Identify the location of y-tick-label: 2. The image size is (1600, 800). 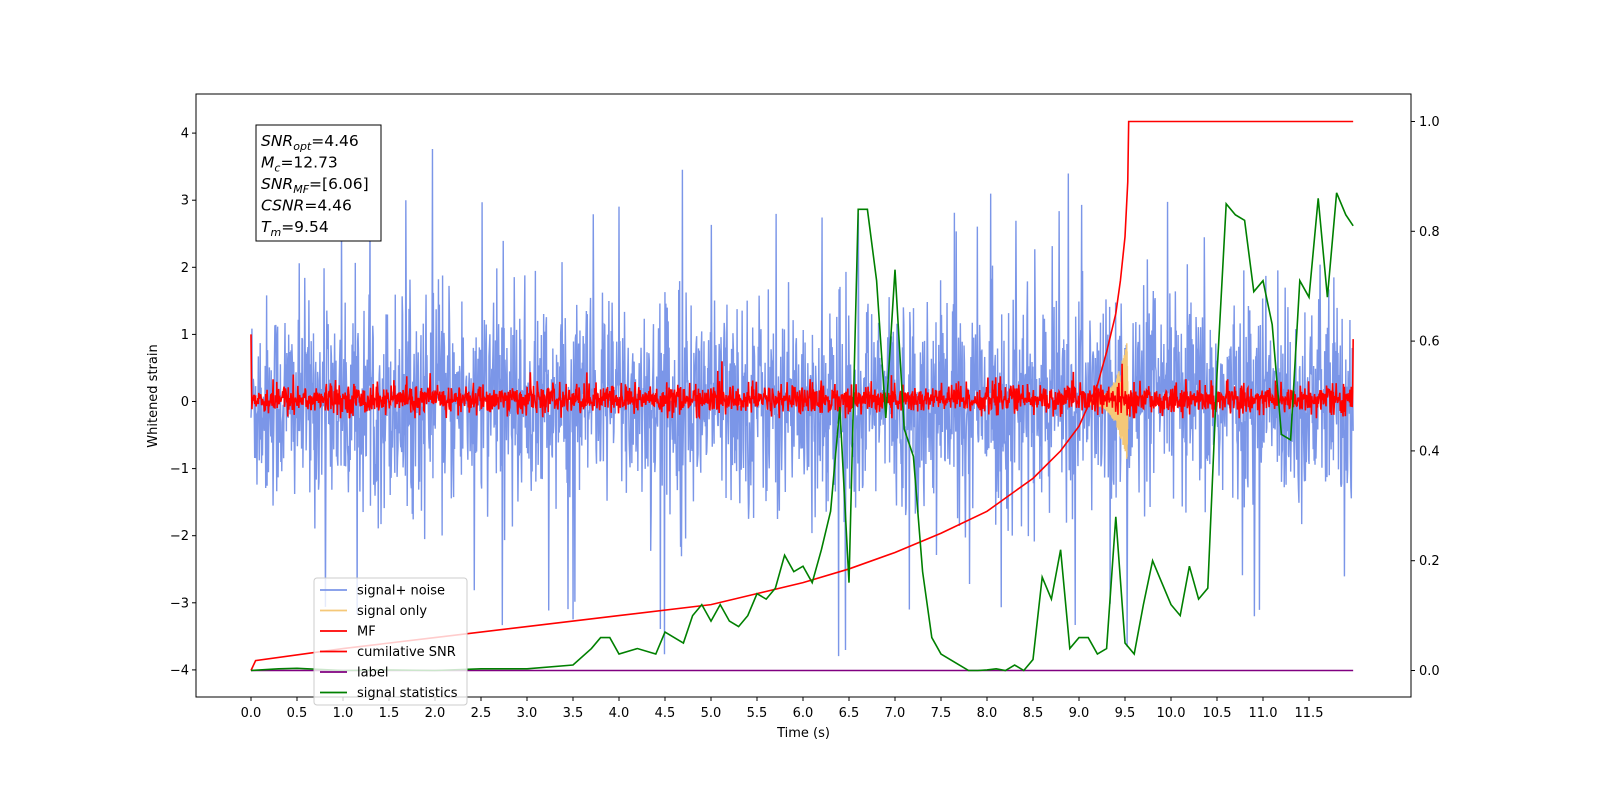
(185, 268).